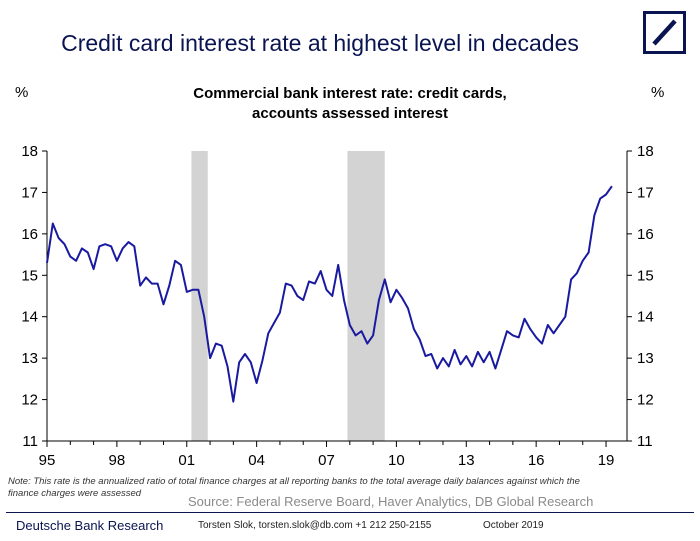 This screenshot has height=541, width=700. I want to click on x-tick-label: 07, so click(326, 460).